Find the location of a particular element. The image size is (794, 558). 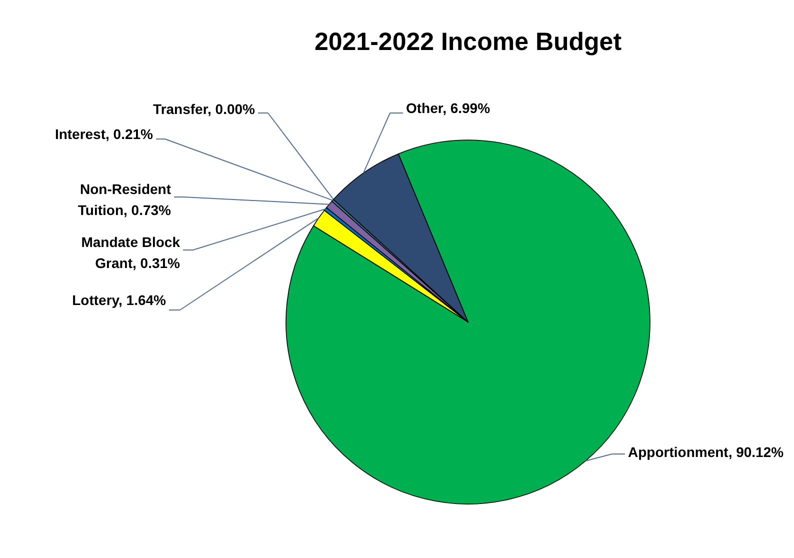

legend-label: Transfer, 0.00% is located at coordinates (204, 109).